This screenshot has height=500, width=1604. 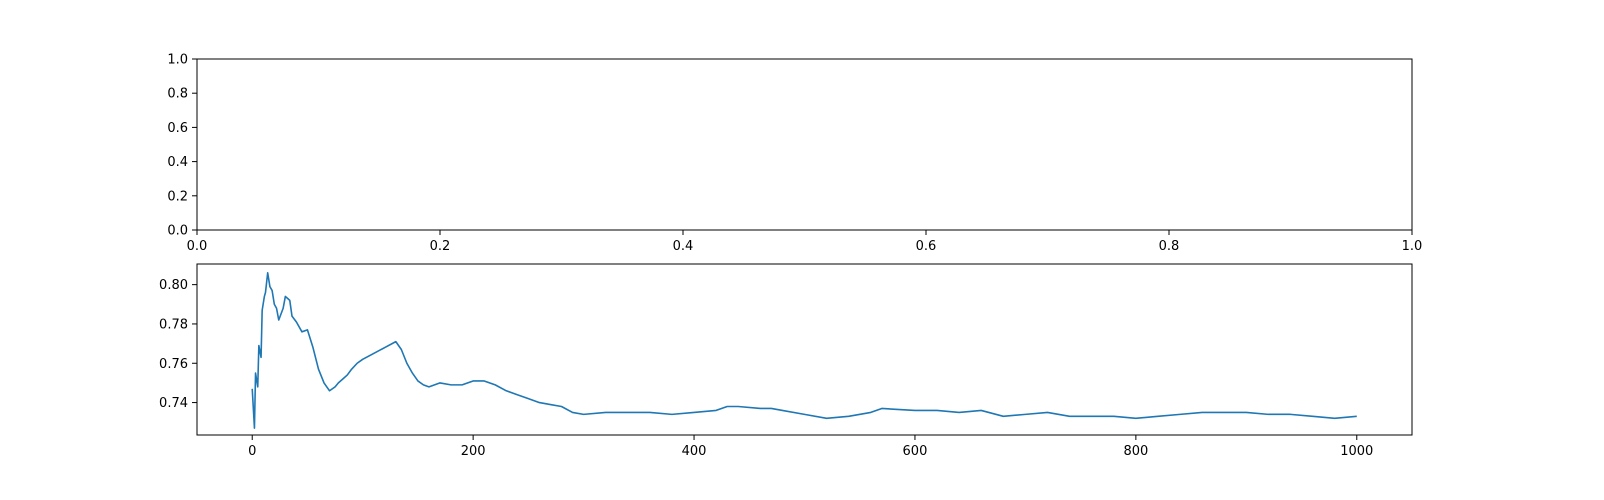 I want to click on y-tick-label: 0.78, so click(x=173, y=324).